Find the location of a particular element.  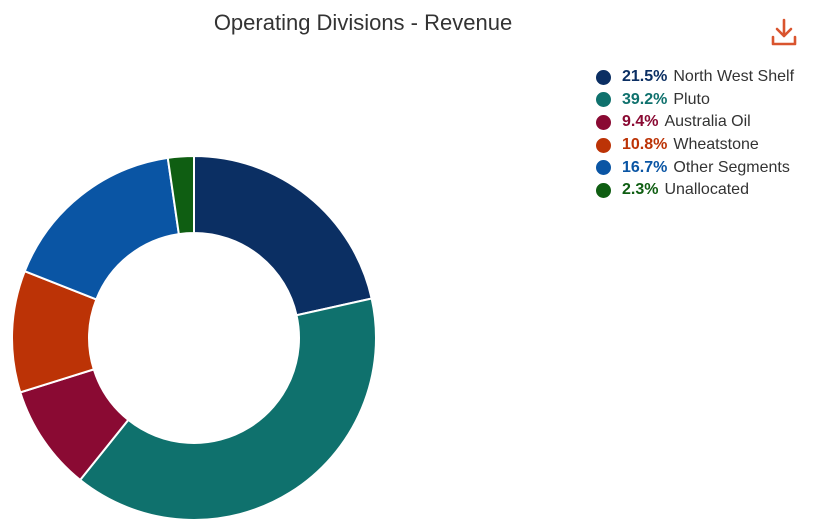

legend-item-australia-oil: 9.4% Australia Oil is located at coordinates (695, 122).